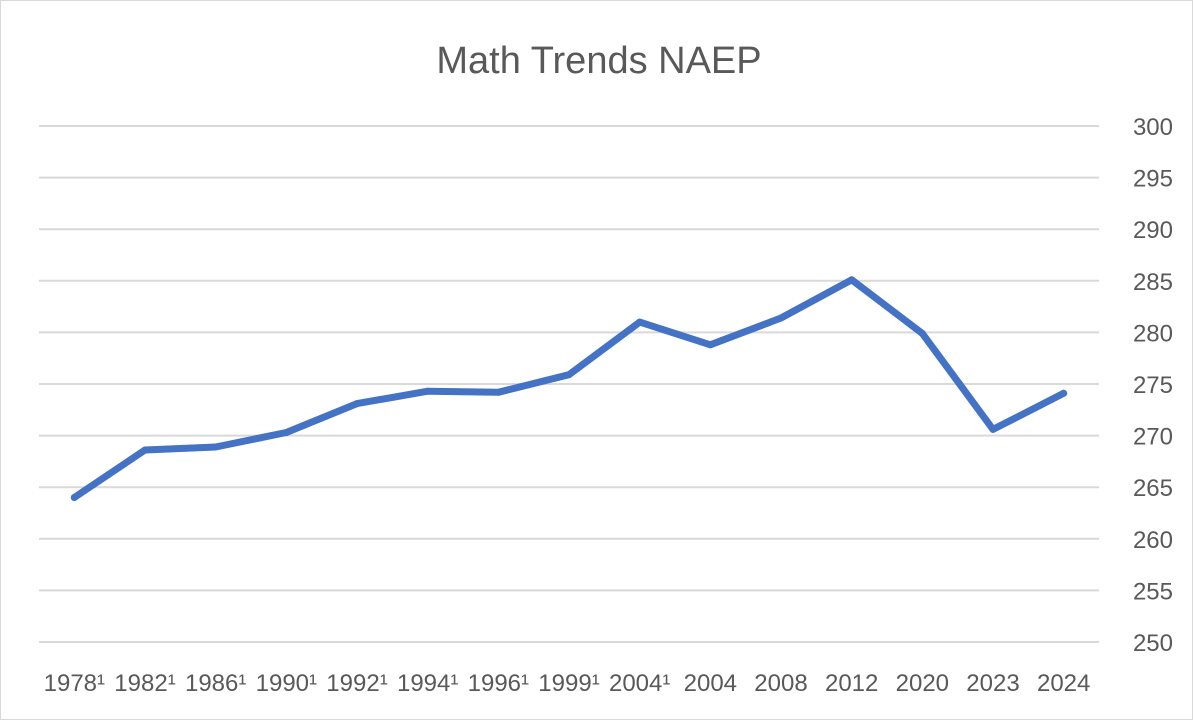 This screenshot has width=1193, height=721. What do you see at coordinates (1063, 683) in the screenshot?
I see `x-tick-label: 2024` at bounding box center [1063, 683].